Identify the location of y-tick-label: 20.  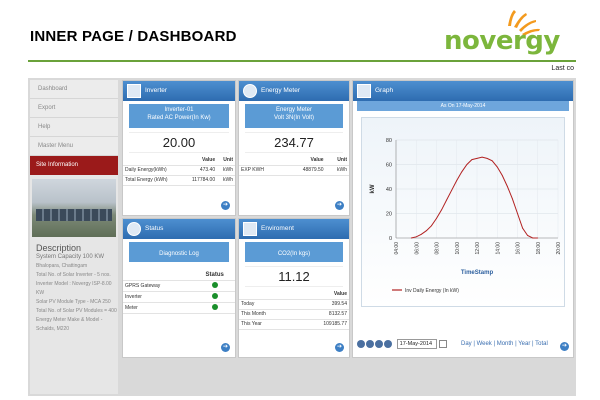
(389, 215).